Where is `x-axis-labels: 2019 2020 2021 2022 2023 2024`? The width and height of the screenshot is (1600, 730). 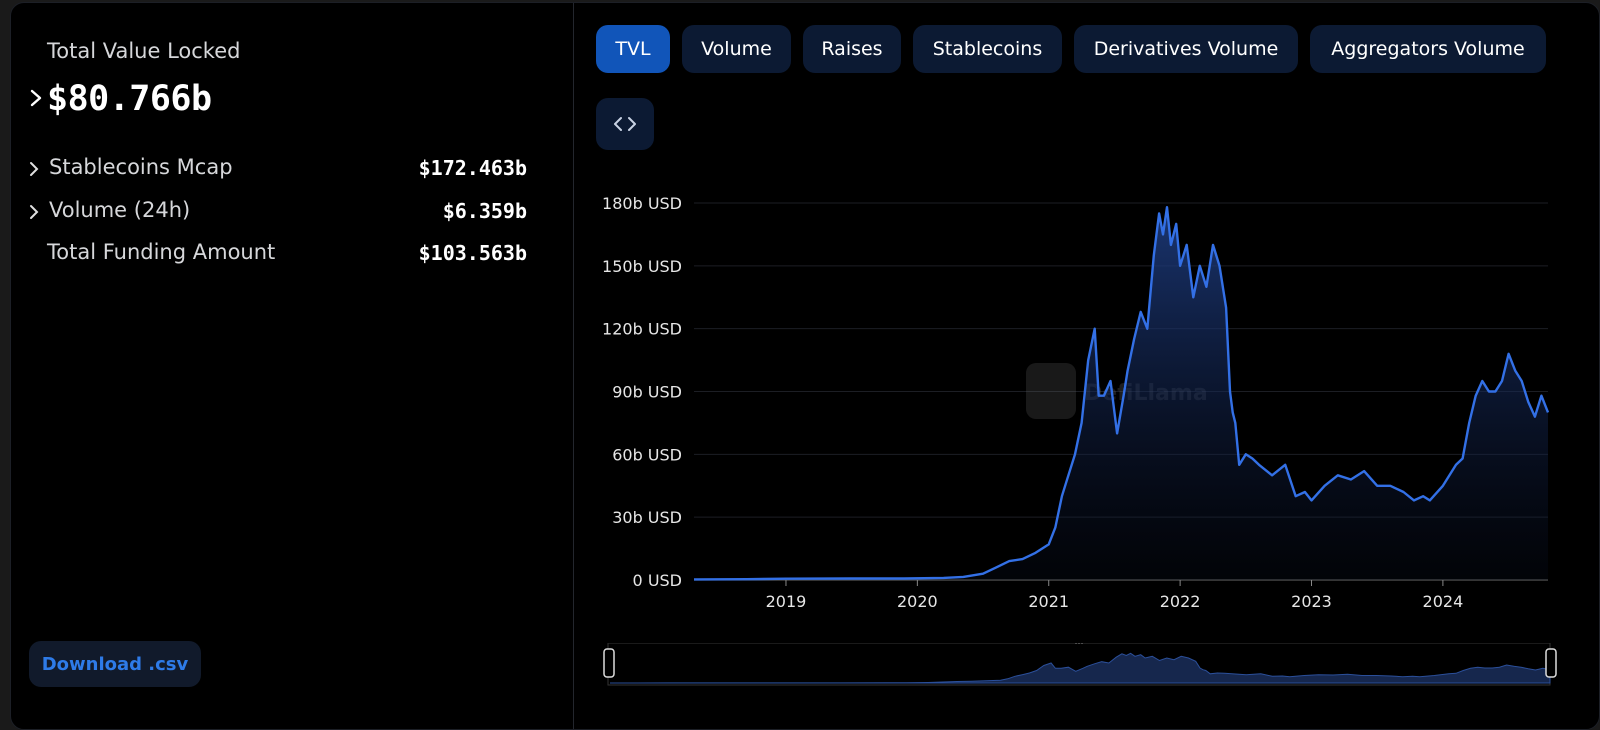 x-axis-labels: 2019 2020 2021 2022 2023 2024 is located at coordinates (1115, 595).